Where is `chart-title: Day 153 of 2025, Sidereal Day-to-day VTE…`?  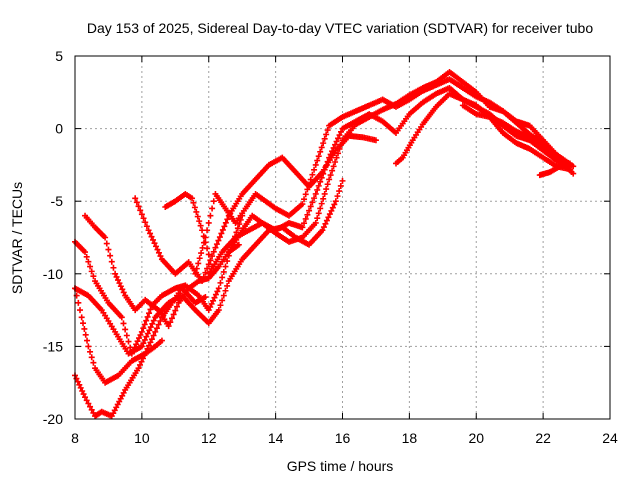 chart-title: Day 153 of 2025, Sidereal Day-to-day VTE… is located at coordinates (340, 28).